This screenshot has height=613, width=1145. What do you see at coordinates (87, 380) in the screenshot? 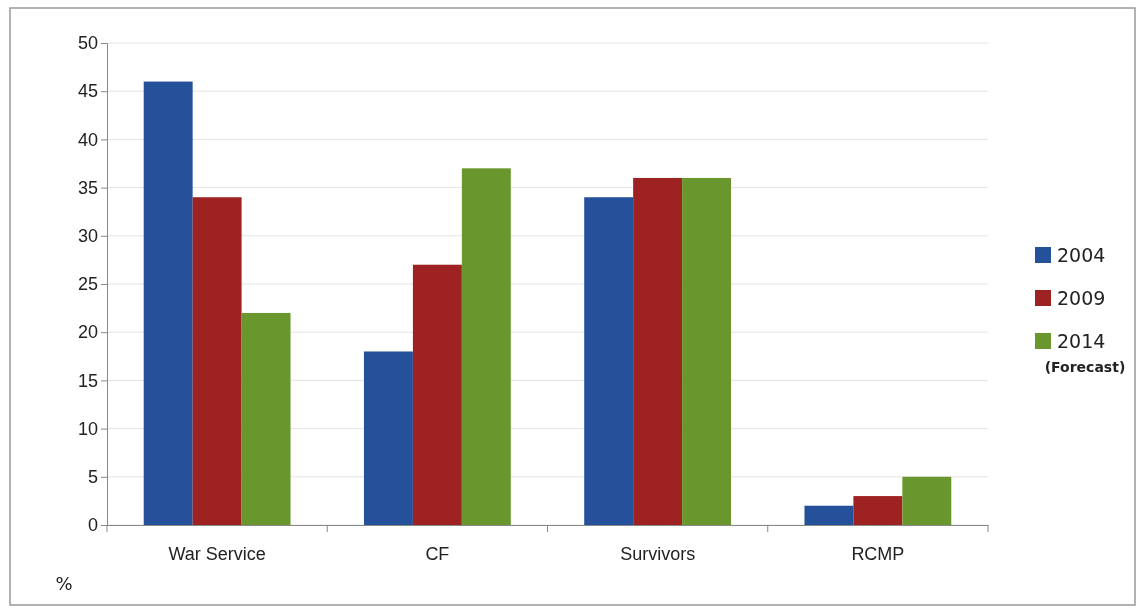
I see `y-tick-label: 15` at bounding box center [87, 380].